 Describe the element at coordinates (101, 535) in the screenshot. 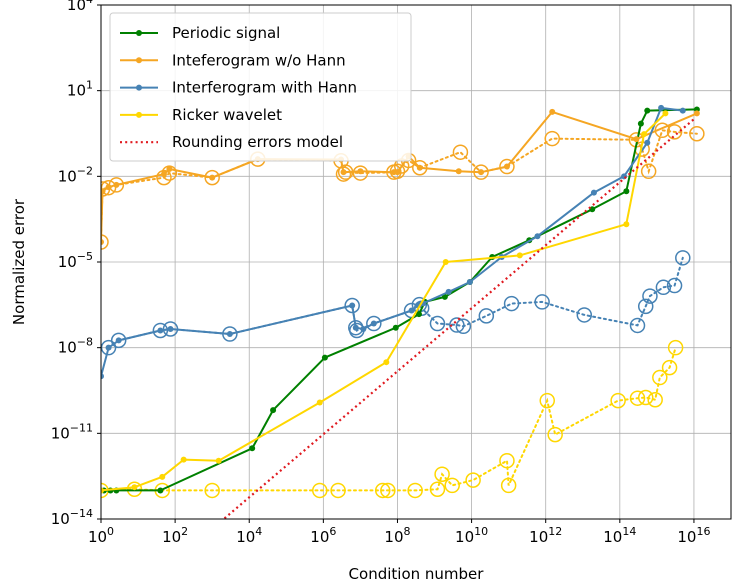

I see `x-tick-label: 10⁰` at that location.